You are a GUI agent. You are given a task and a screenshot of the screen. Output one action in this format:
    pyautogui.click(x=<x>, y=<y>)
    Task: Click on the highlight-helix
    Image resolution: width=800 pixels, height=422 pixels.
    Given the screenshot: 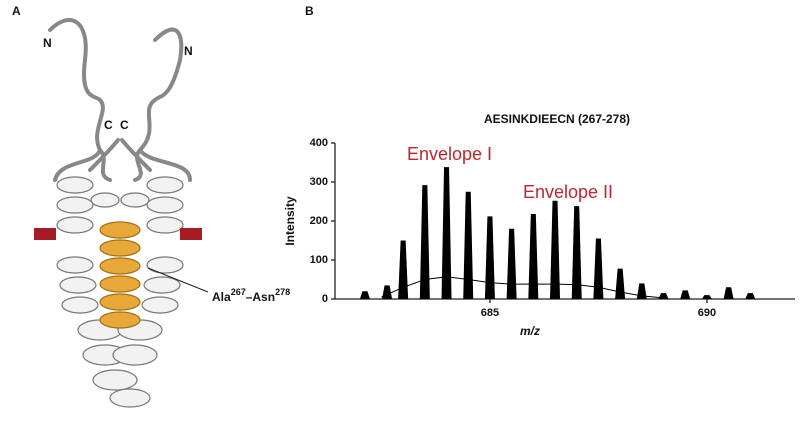 What is the action you would take?
    pyautogui.click(x=120, y=275)
    